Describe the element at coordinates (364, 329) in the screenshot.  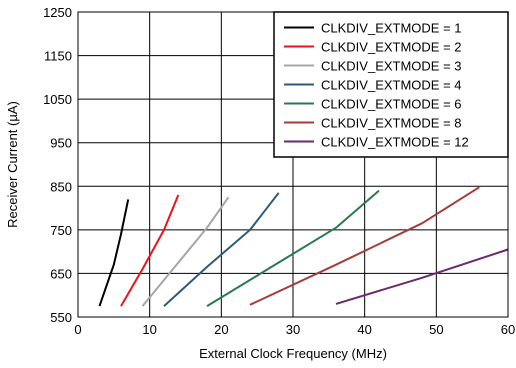
I see `x-tick-label: 40` at that location.